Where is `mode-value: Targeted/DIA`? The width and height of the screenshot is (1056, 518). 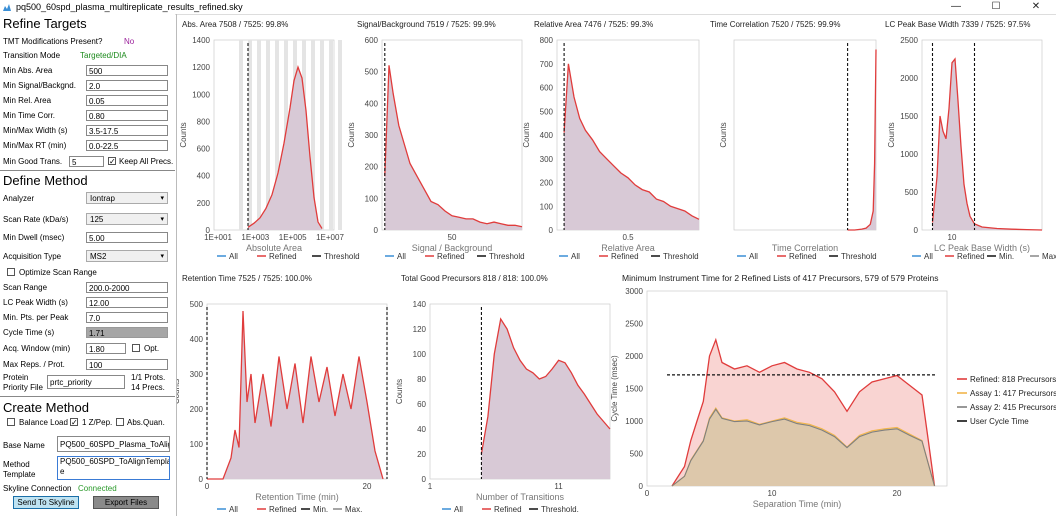 mode-value: Targeted/DIA is located at coordinates (103, 55).